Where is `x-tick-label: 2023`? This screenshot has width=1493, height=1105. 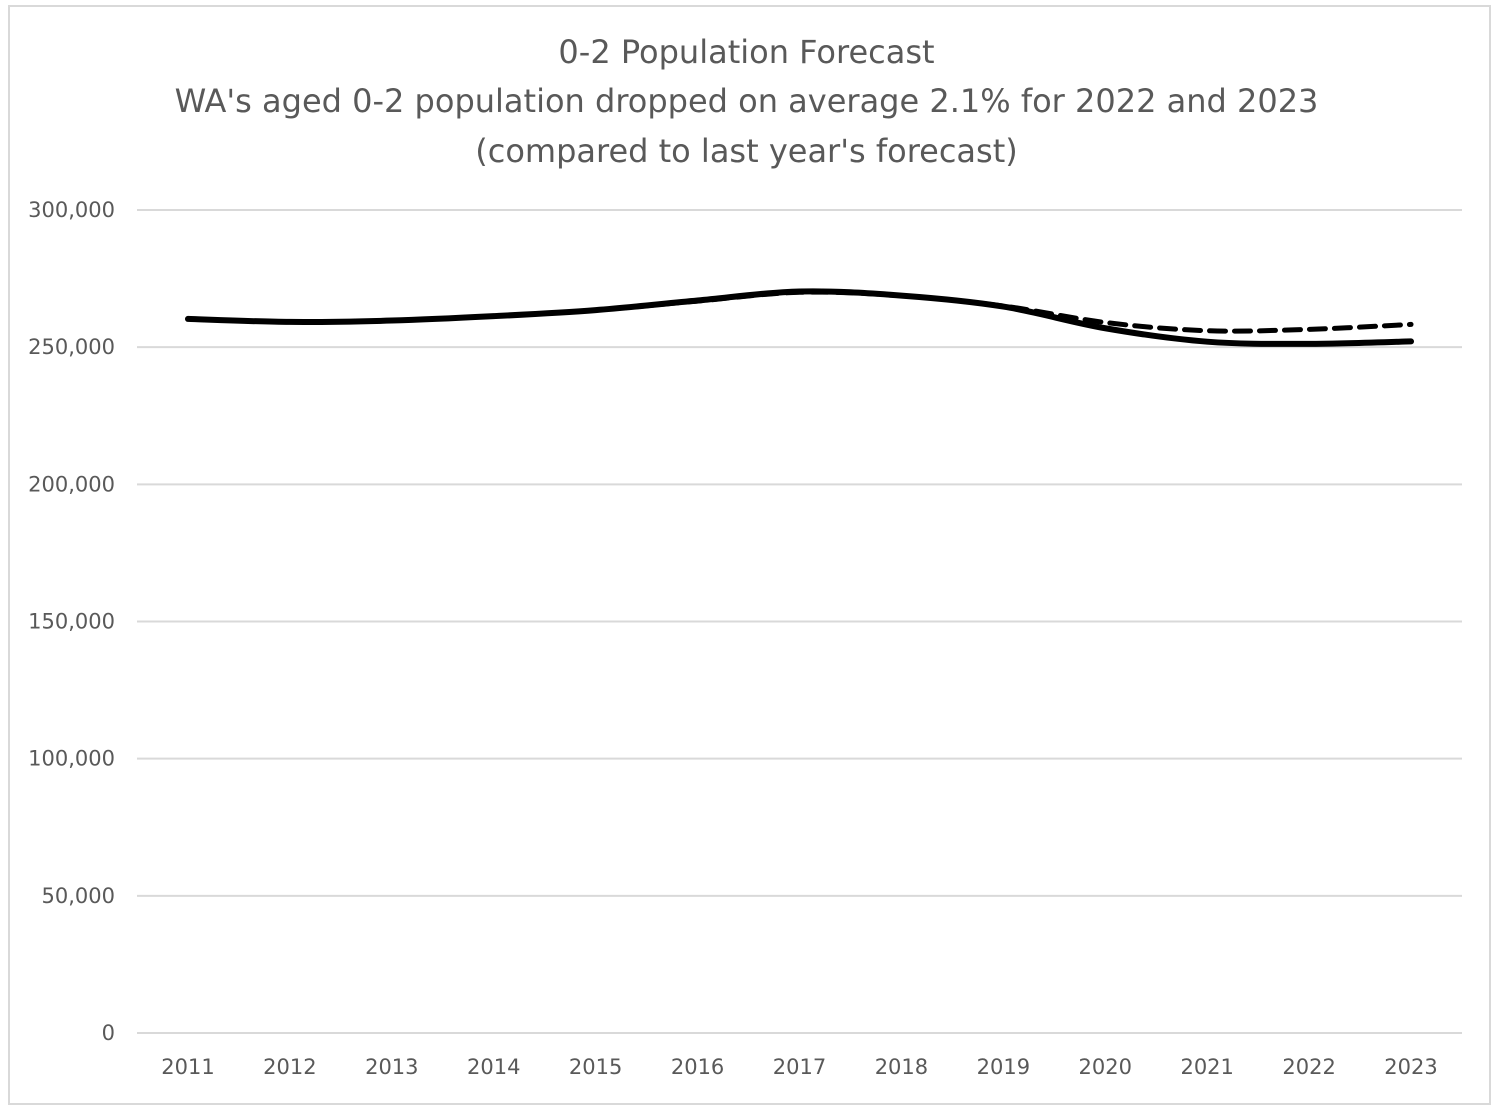
x-tick-label: 2023 is located at coordinates (1410, 1067).